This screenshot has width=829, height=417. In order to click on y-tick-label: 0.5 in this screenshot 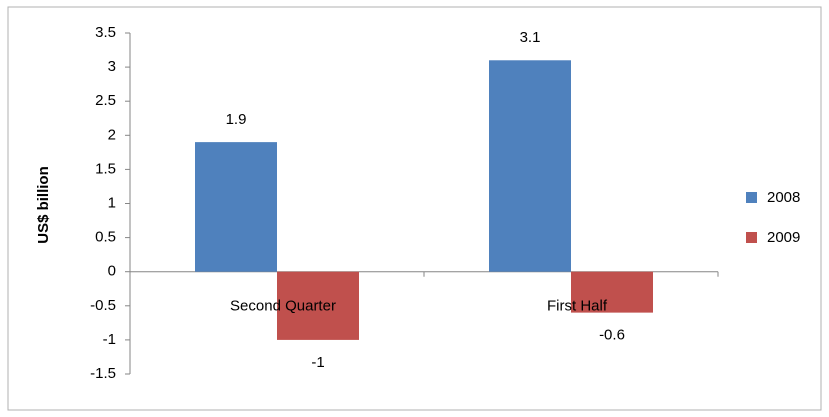, I will do `click(105, 237)`.